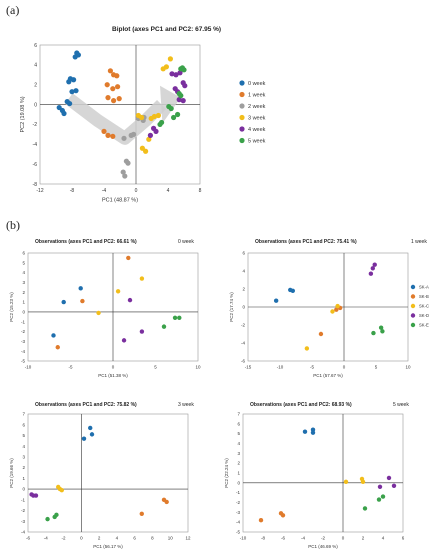  Describe the element at coordinates (238, 492) in the screenshot. I see `y-tick-label: -1` at that location.